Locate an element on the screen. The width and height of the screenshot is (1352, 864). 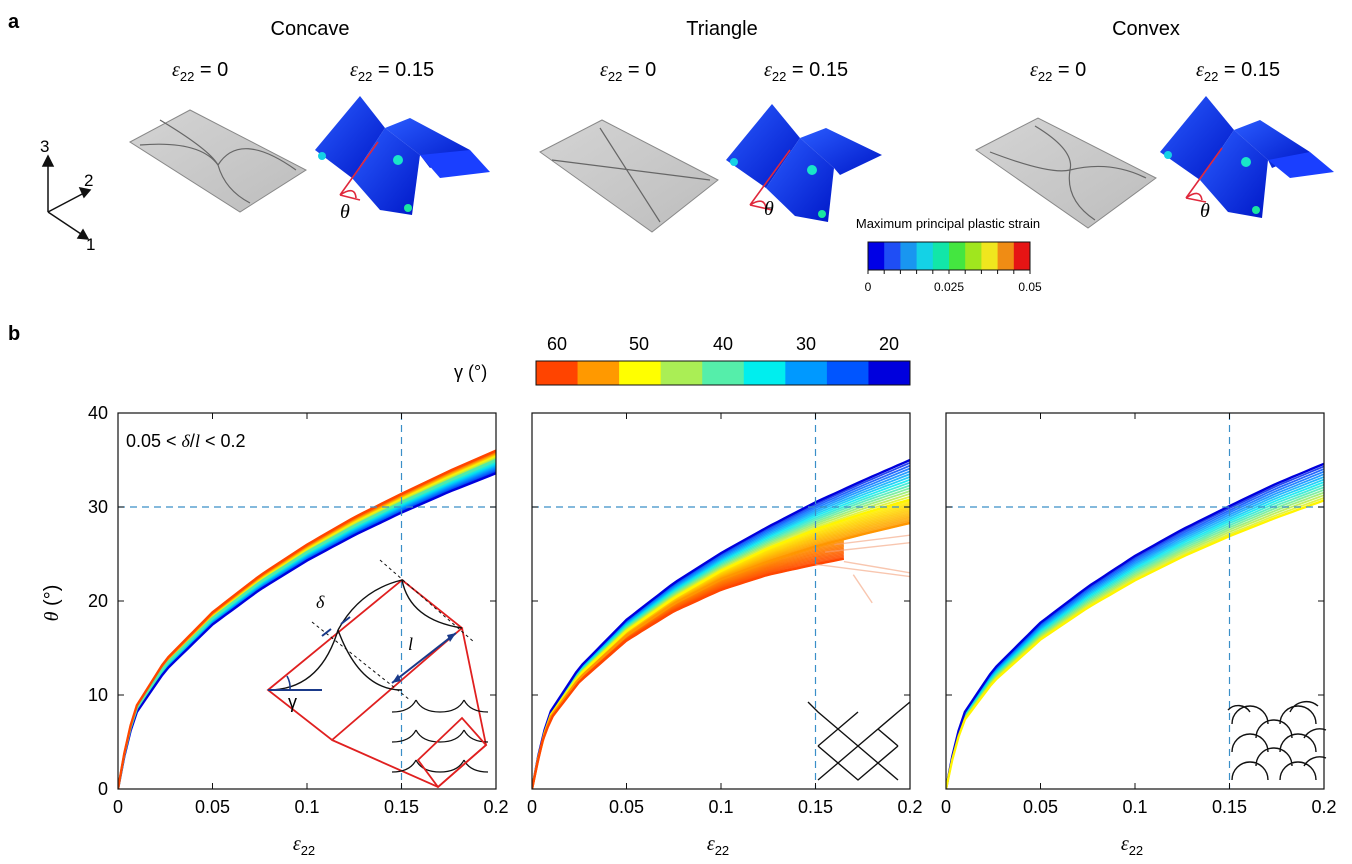
plate-concave-undeformed is located at coordinates (218, 161).